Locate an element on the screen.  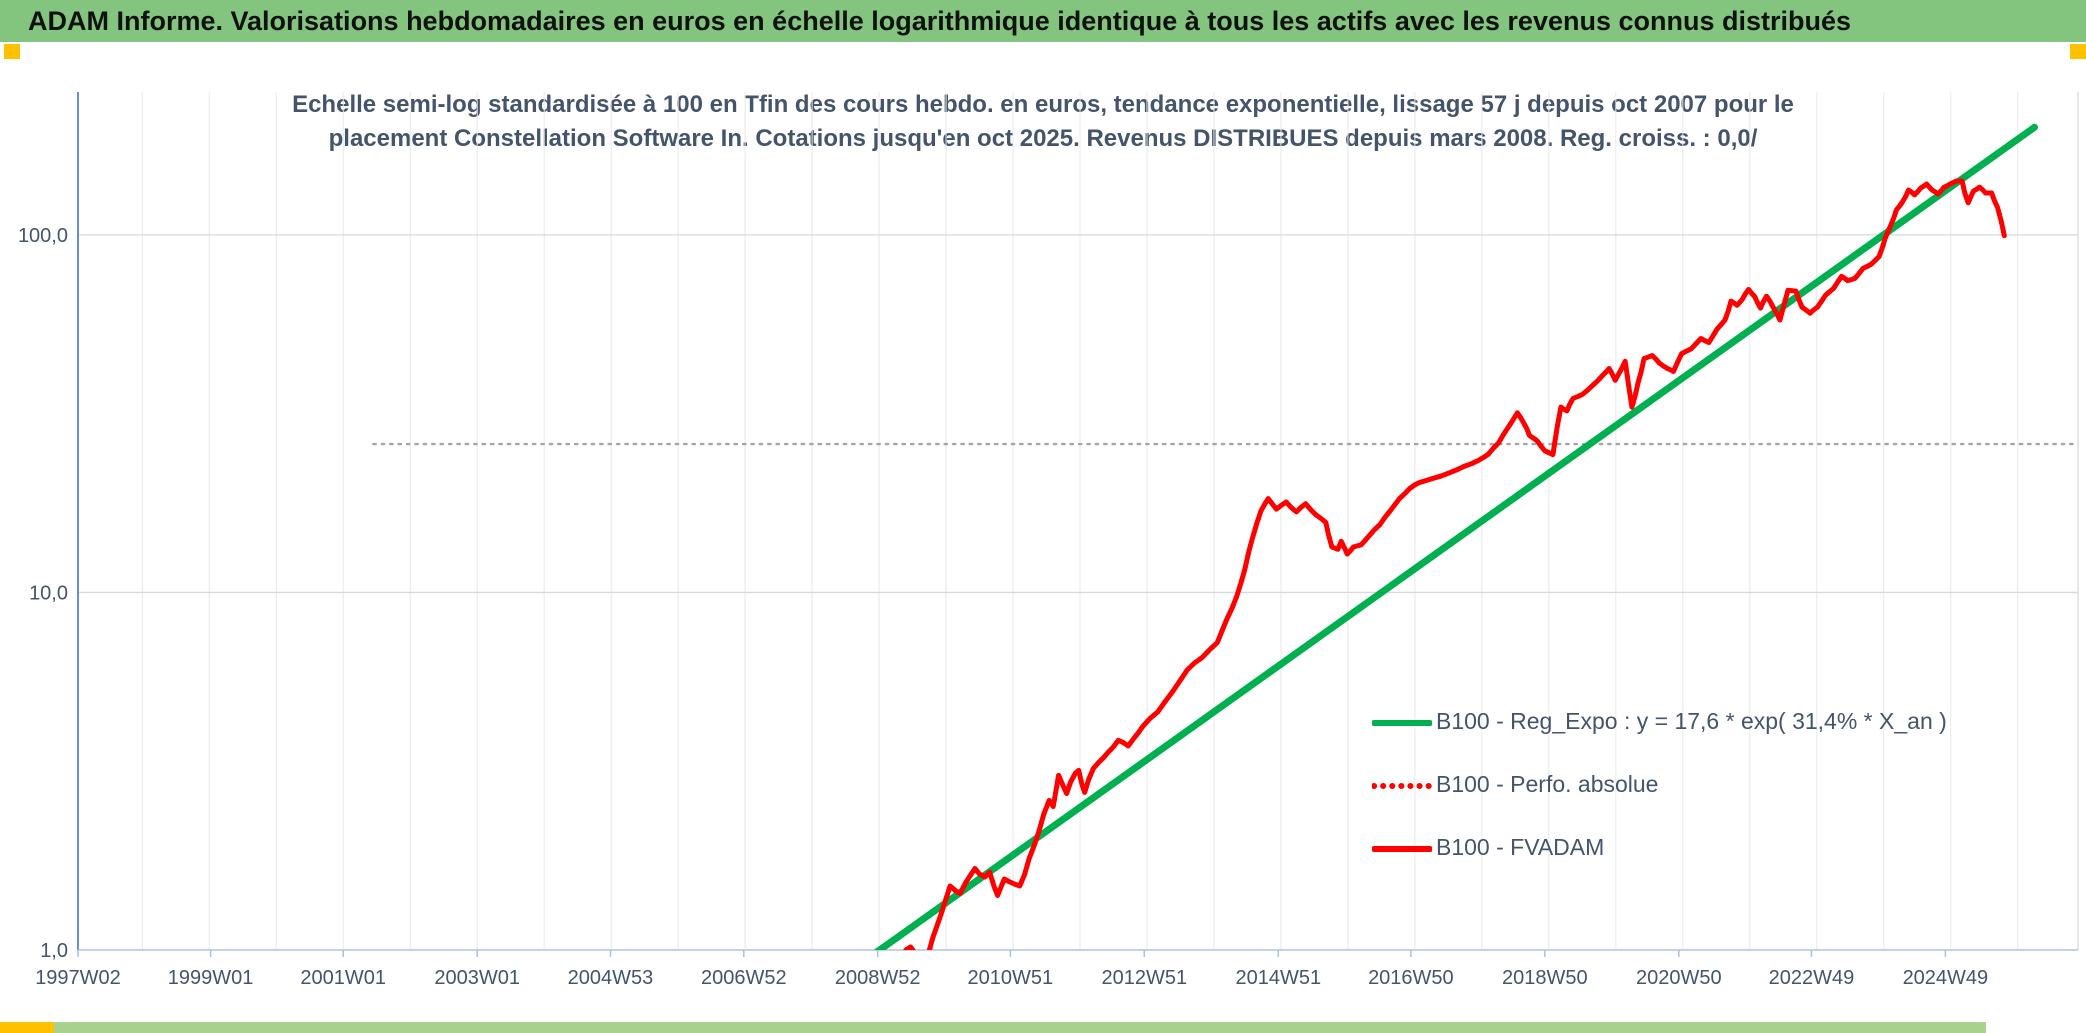
x-tick-label: 2022W49 is located at coordinates (1812, 978).